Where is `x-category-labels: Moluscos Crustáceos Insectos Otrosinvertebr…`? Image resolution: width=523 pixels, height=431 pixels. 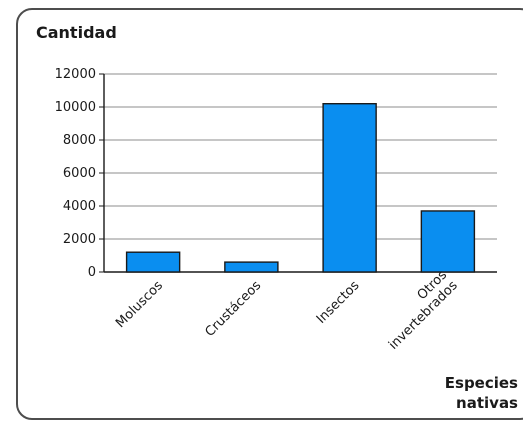
x-category-labels: Moluscos Crustáceos Insectos Otrosinvertebr… is located at coordinates (287, 309).